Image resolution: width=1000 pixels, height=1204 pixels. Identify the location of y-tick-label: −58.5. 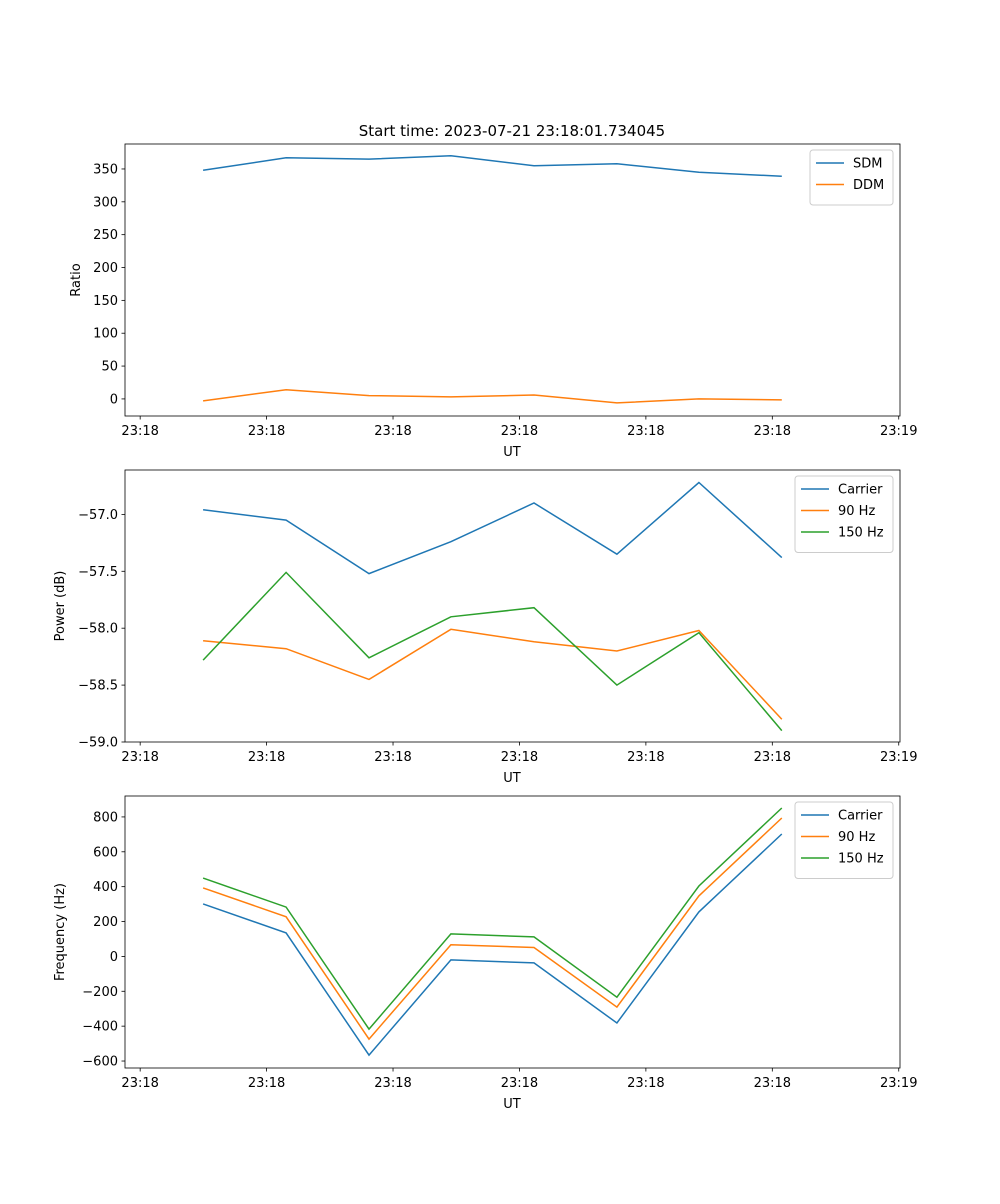
(98, 686).